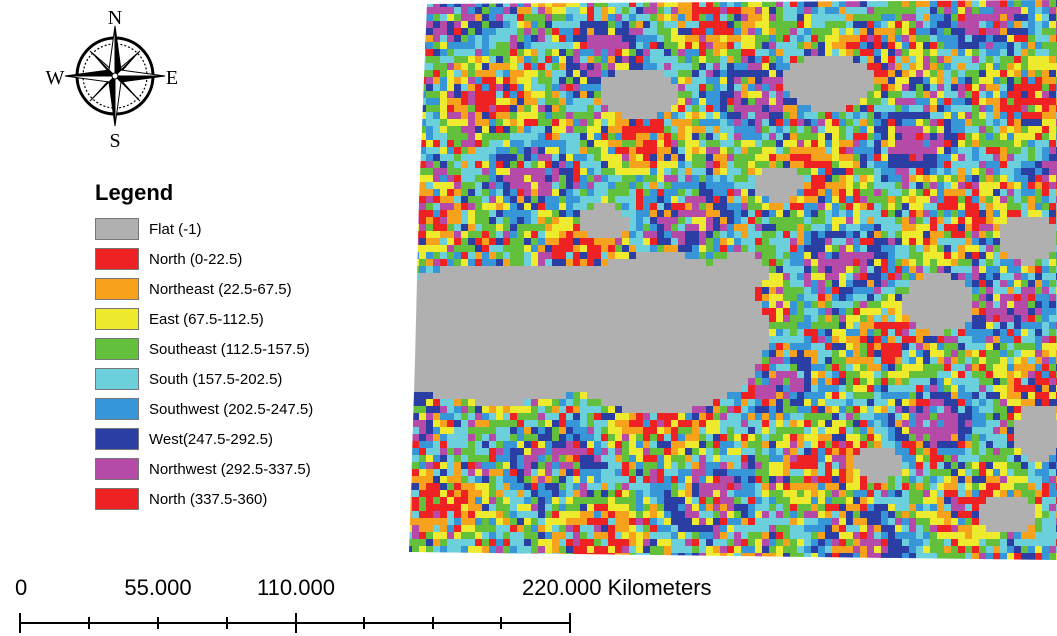 The width and height of the screenshot is (1057, 636). I want to click on legend-label: North (0-22.5), so click(196, 259).